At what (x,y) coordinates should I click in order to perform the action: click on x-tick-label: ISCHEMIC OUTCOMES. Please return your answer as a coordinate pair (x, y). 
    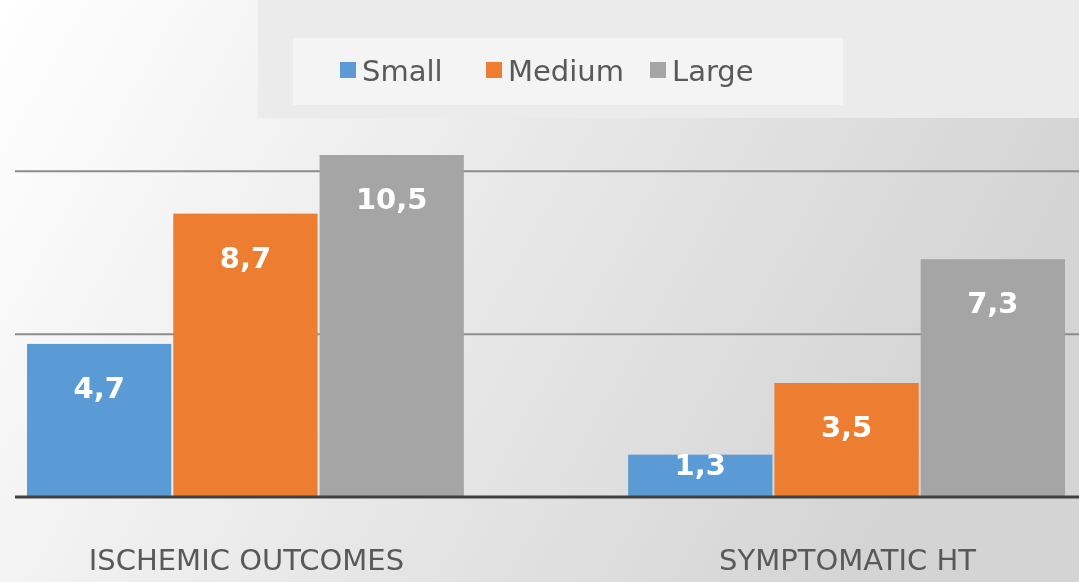
    Looking at the image, I should click on (246, 560).